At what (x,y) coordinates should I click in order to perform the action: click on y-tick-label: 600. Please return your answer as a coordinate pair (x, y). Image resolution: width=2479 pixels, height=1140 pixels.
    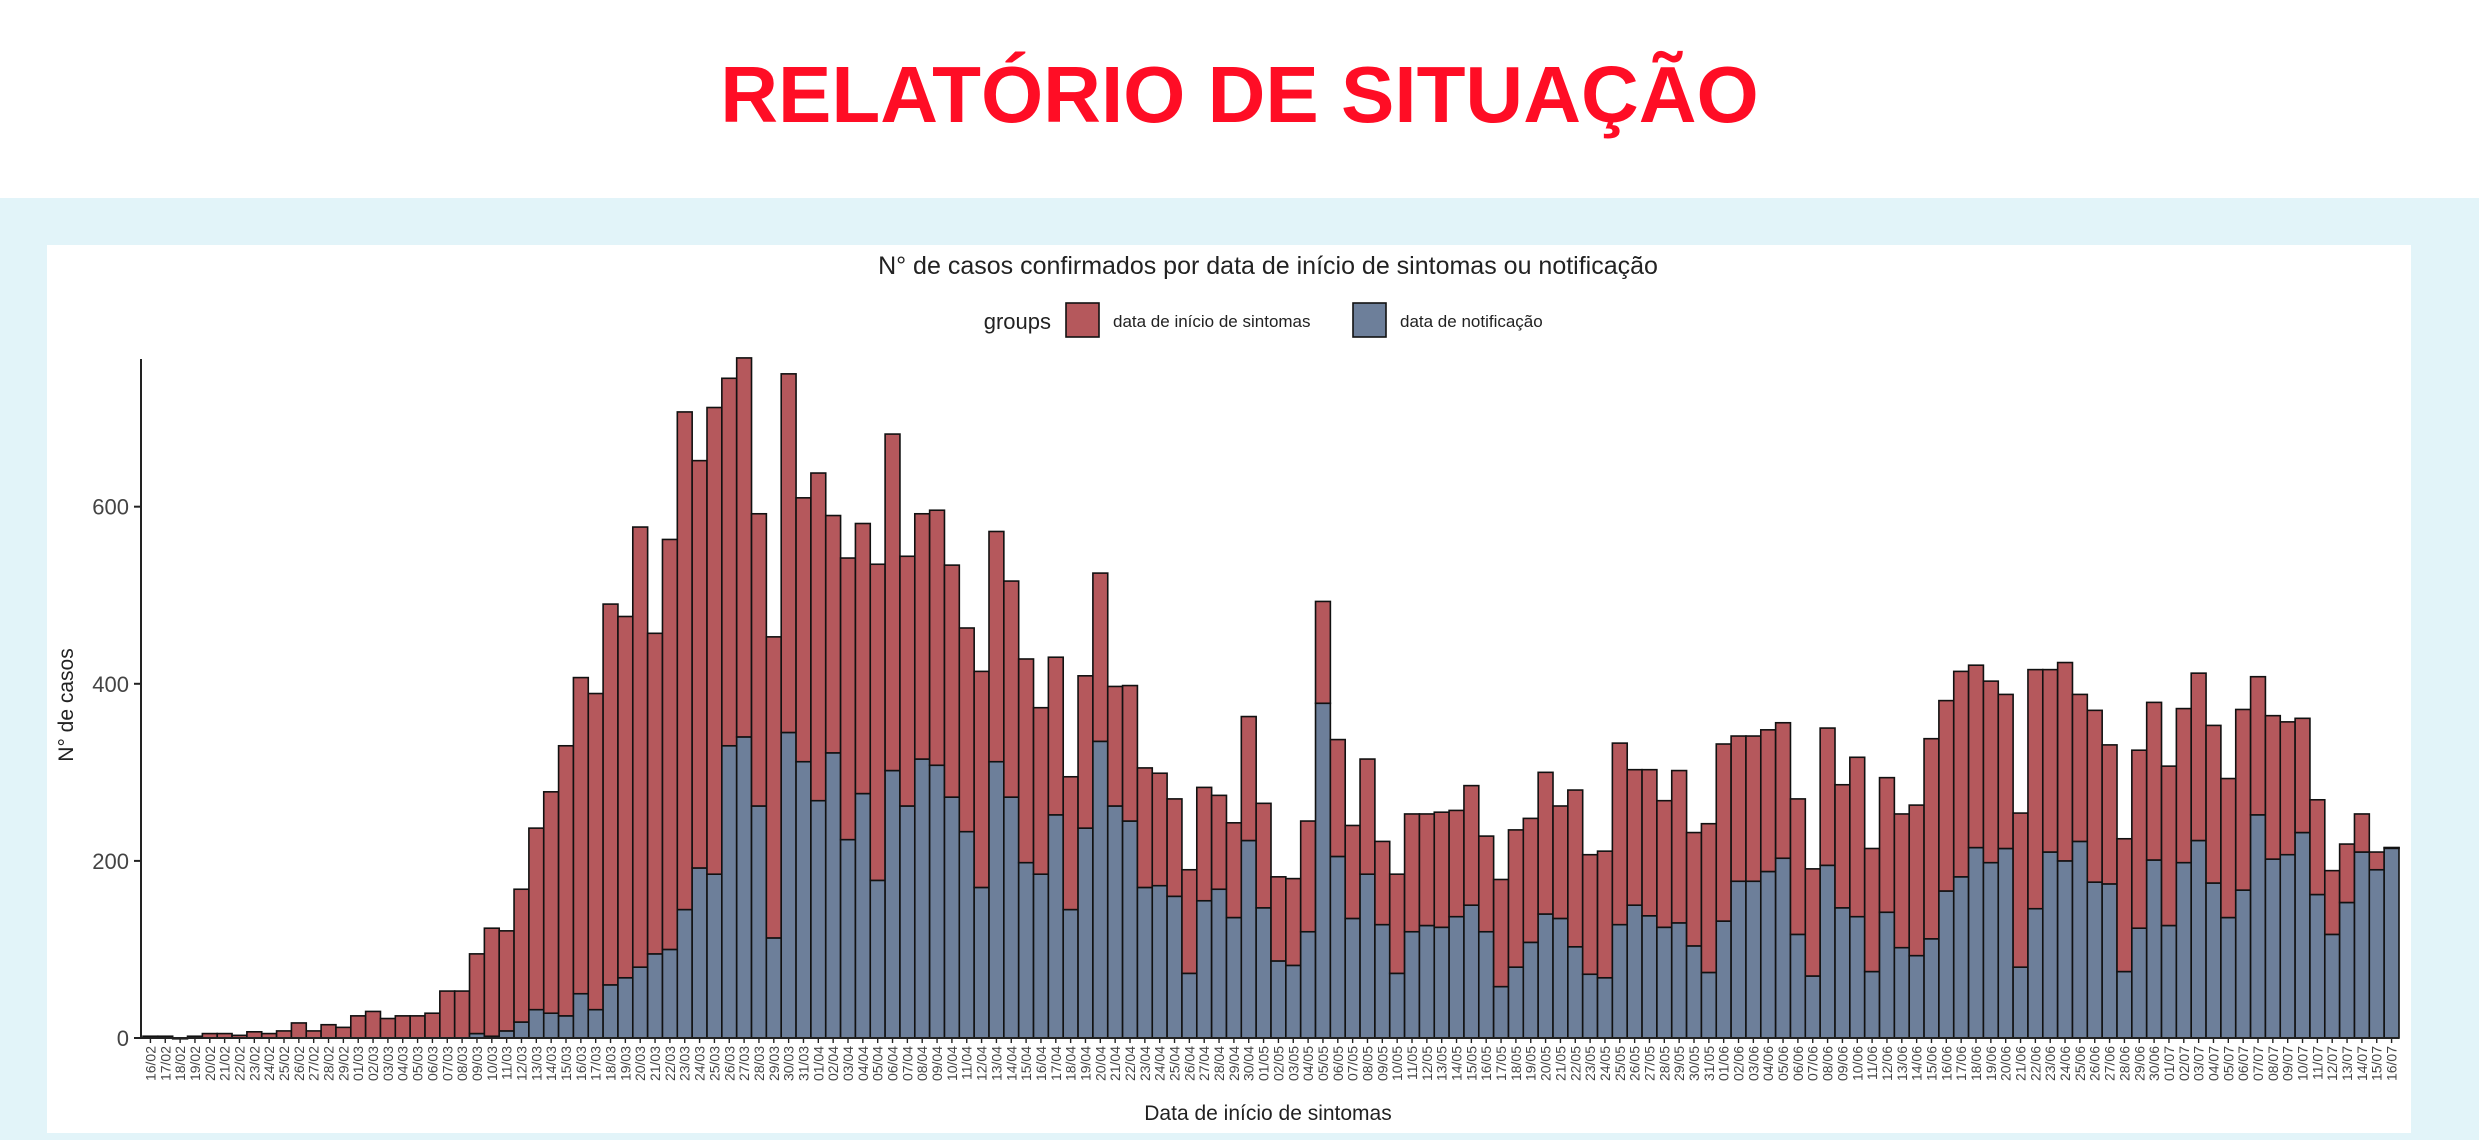
    Looking at the image, I should click on (110, 507).